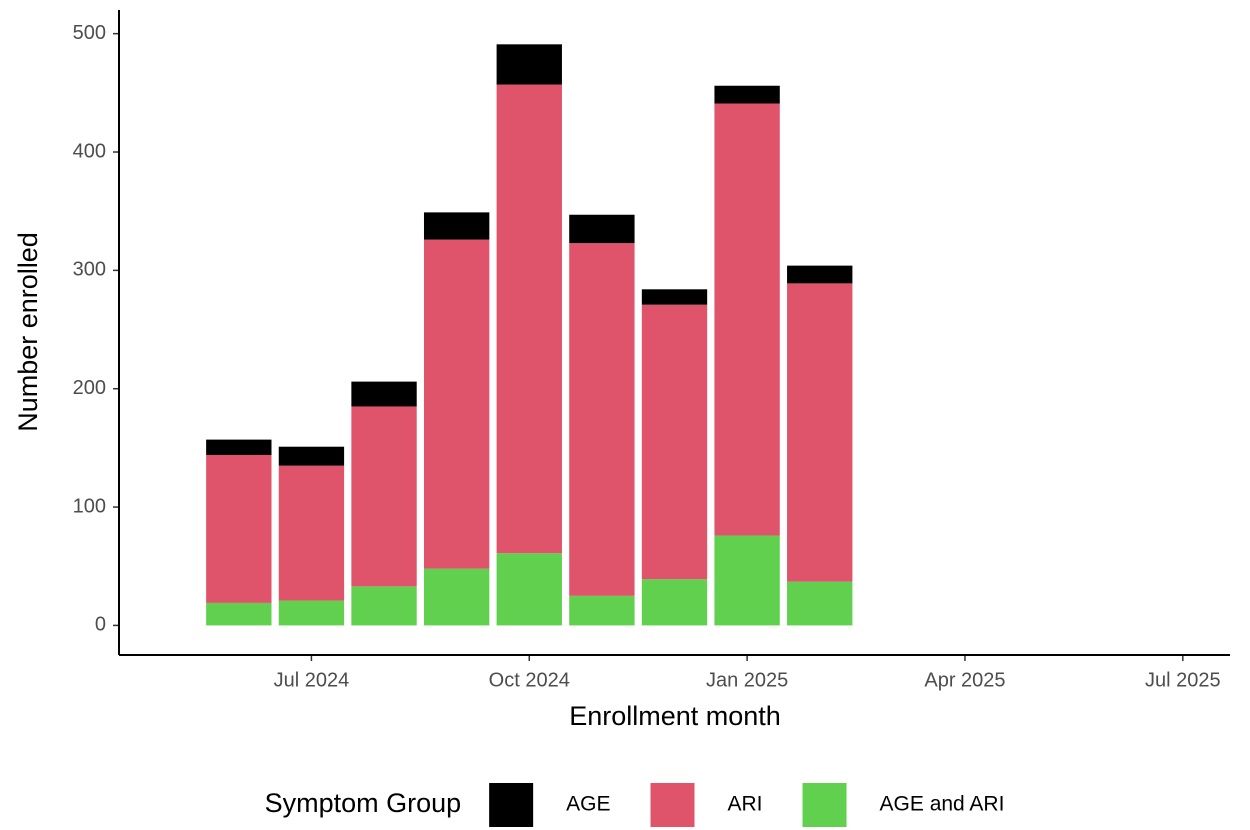  What do you see at coordinates (100, 625) in the screenshot?
I see `y-tick-label: 0` at bounding box center [100, 625].